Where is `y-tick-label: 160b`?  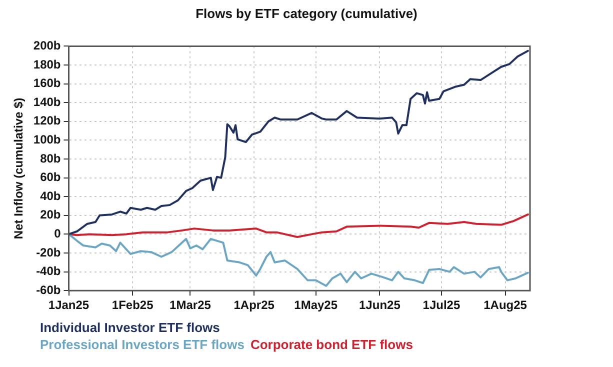
y-tick-label: 160b is located at coordinates (47, 83).